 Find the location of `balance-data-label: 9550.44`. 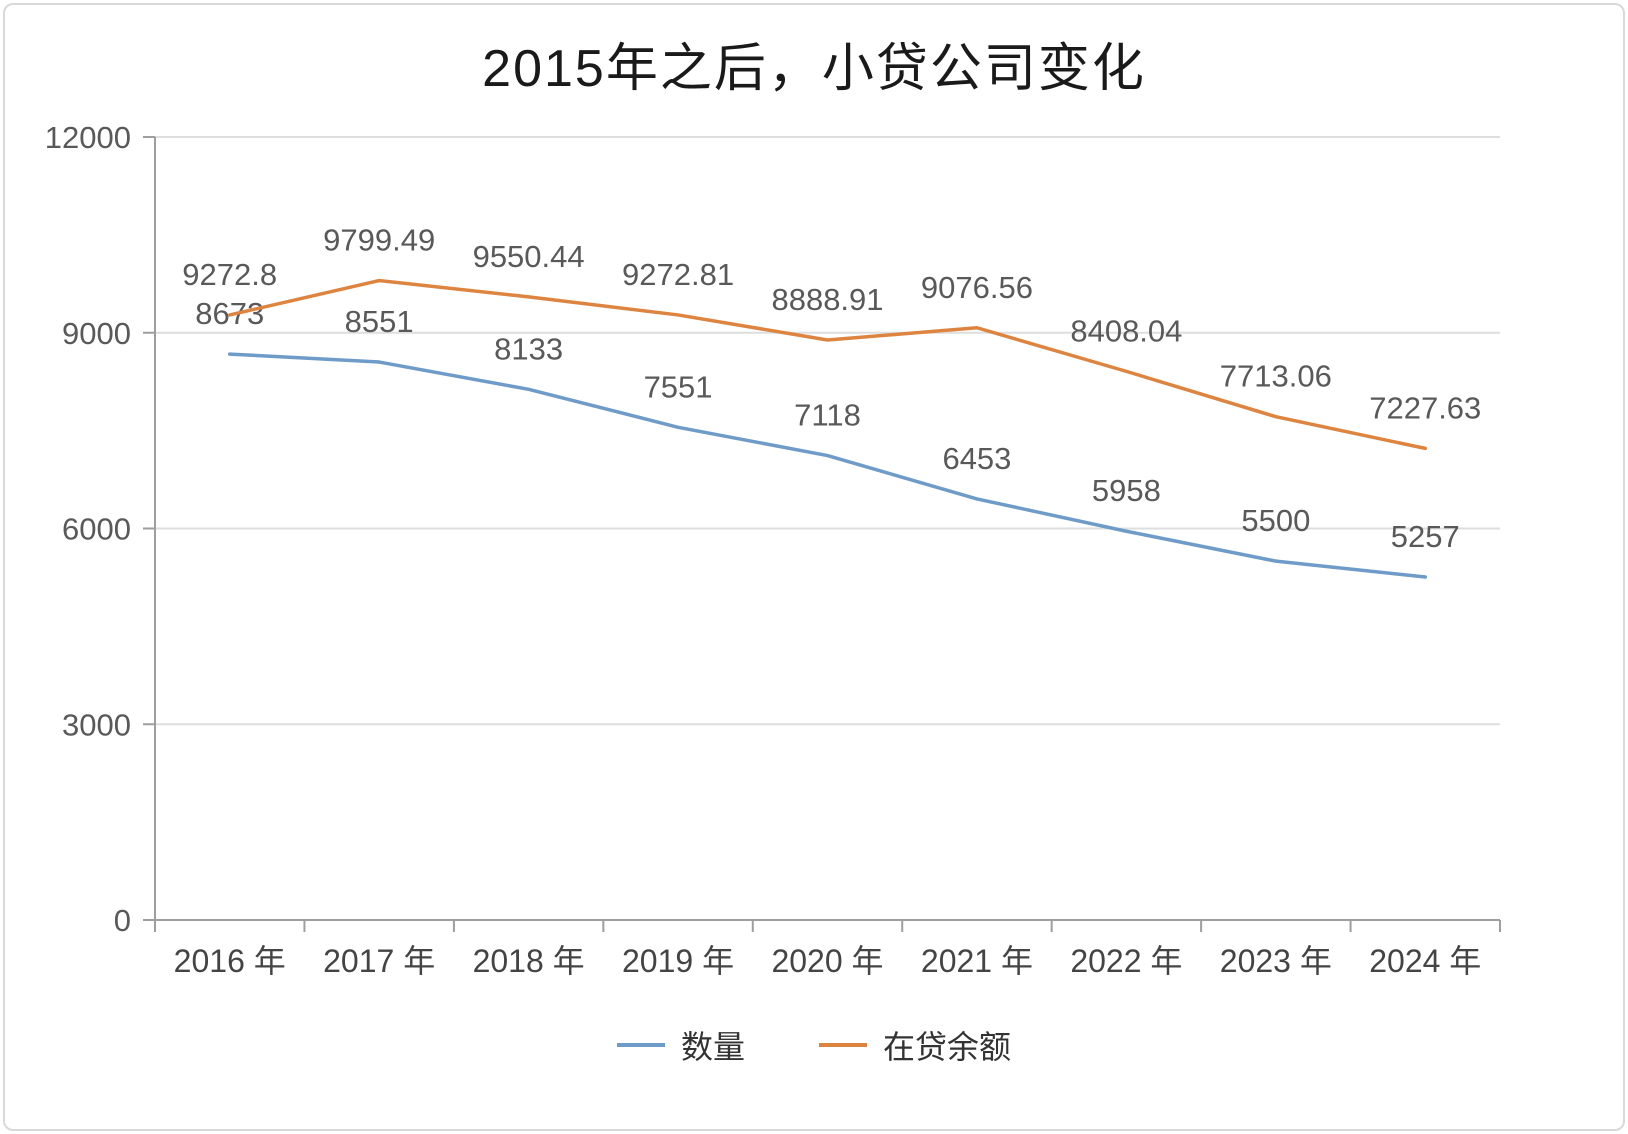

balance-data-label: 9550.44 is located at coordinates (529, 256).